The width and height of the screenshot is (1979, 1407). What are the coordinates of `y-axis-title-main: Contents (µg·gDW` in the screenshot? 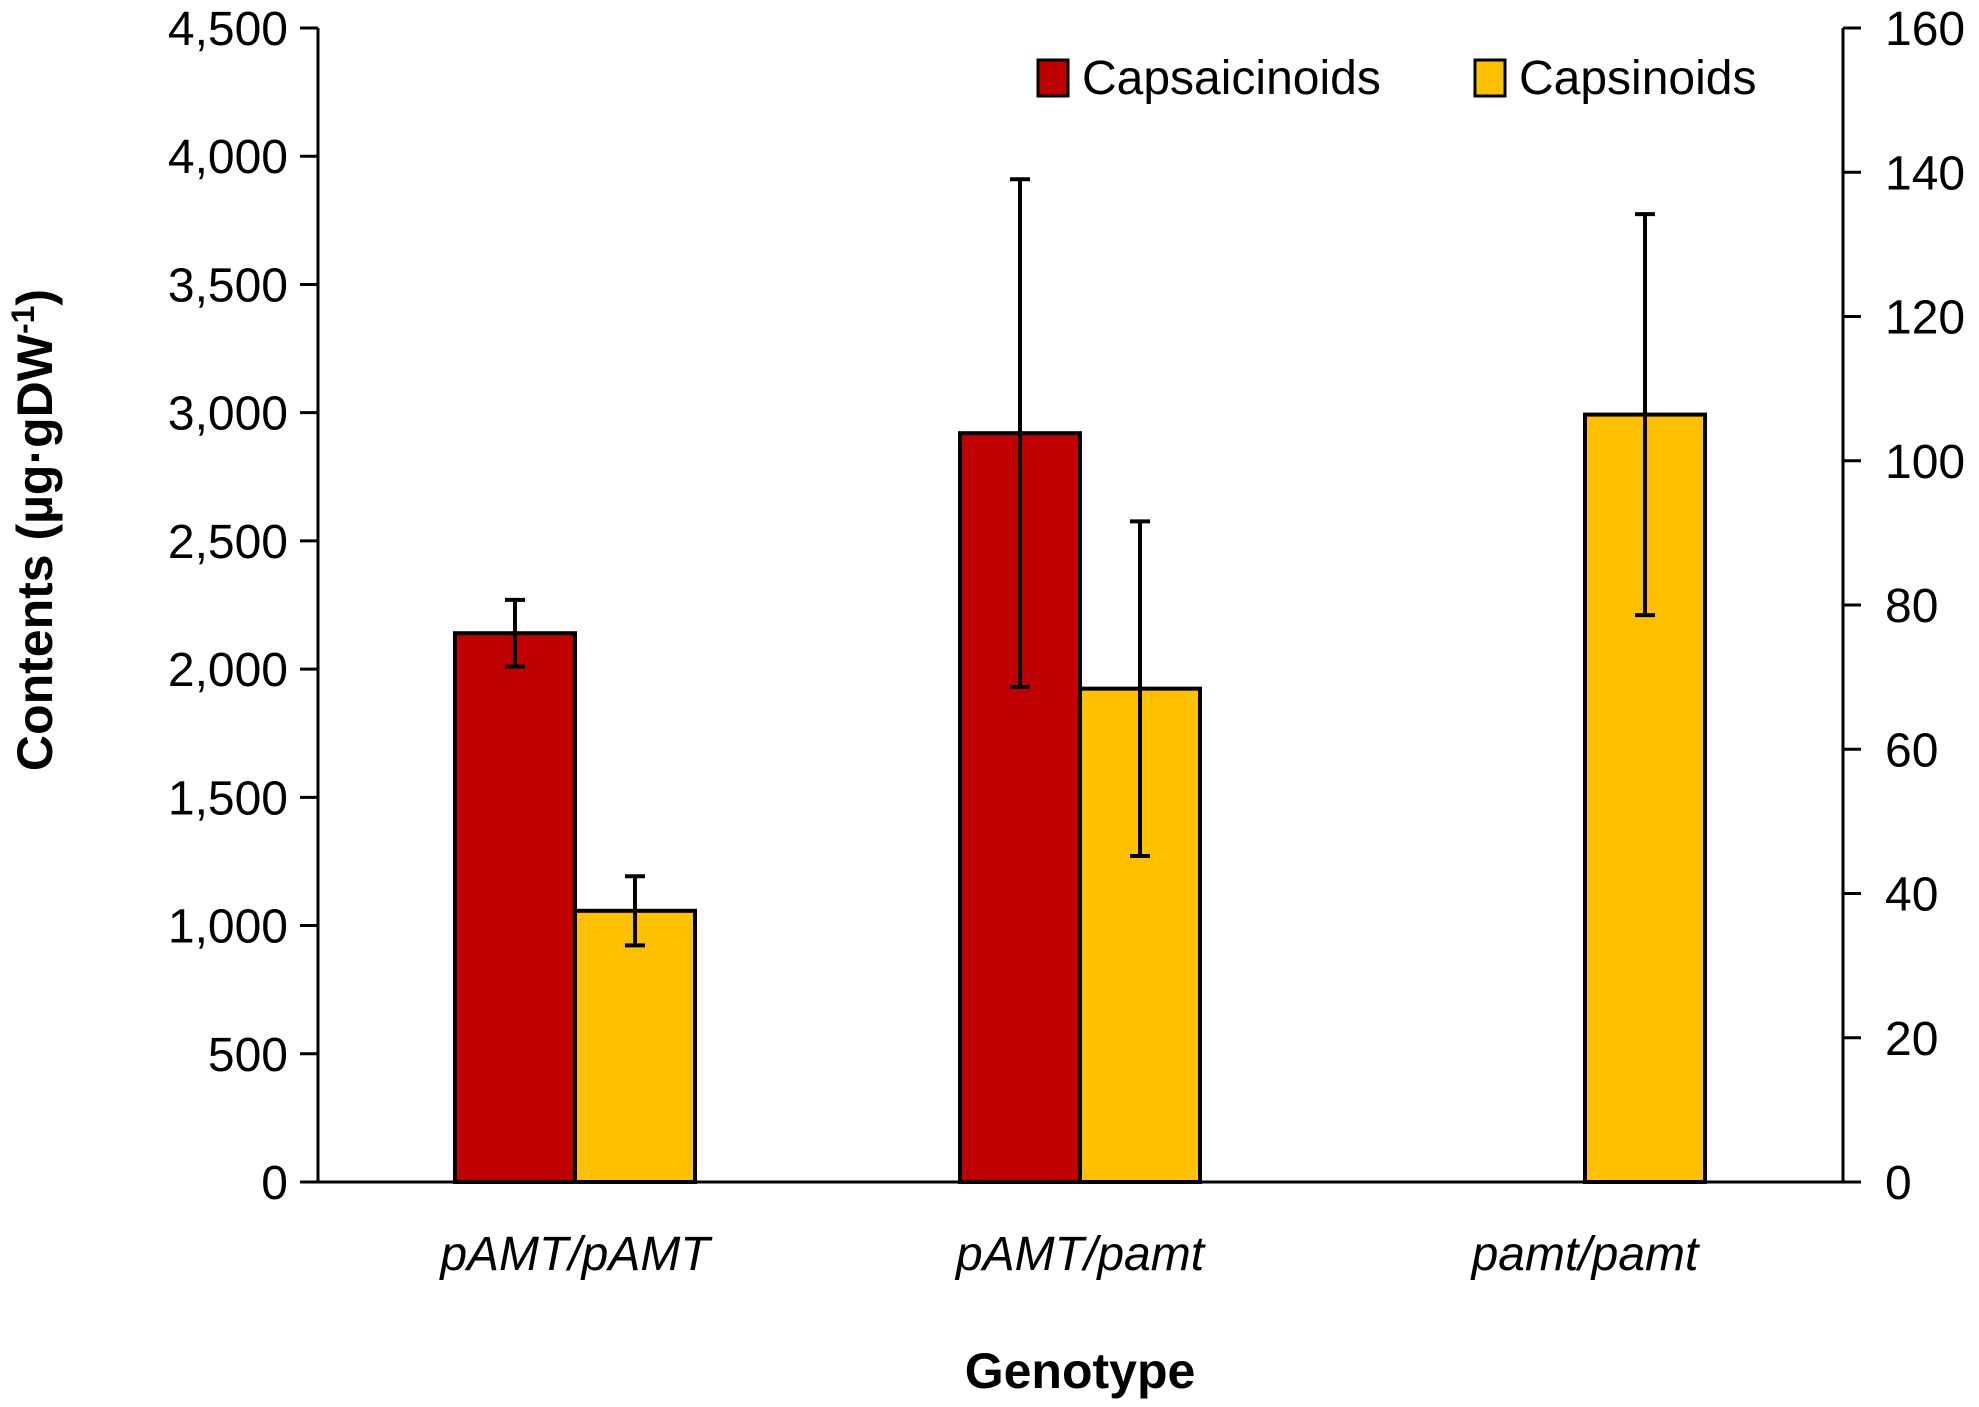 It's located at (35, 552).